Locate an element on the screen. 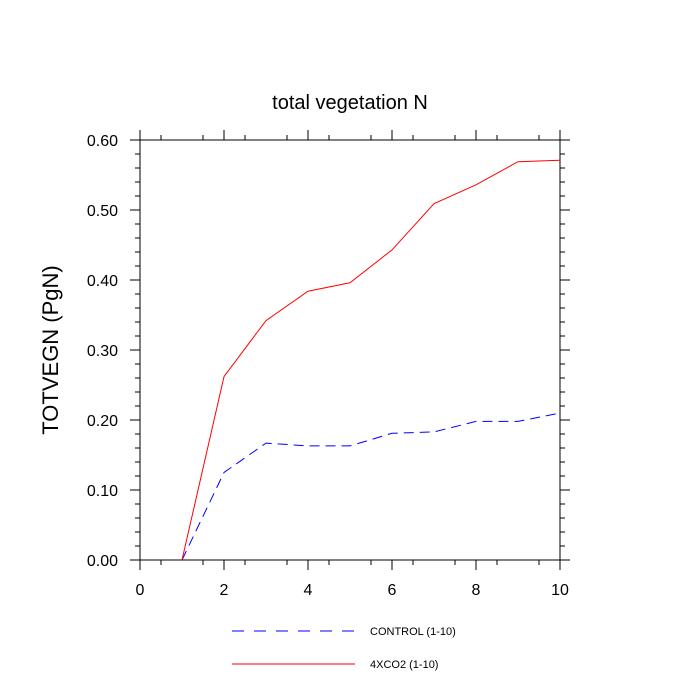 This screenshot has height=700, width=700. x-tick-label: 2 is located at coordinates (224, 590).